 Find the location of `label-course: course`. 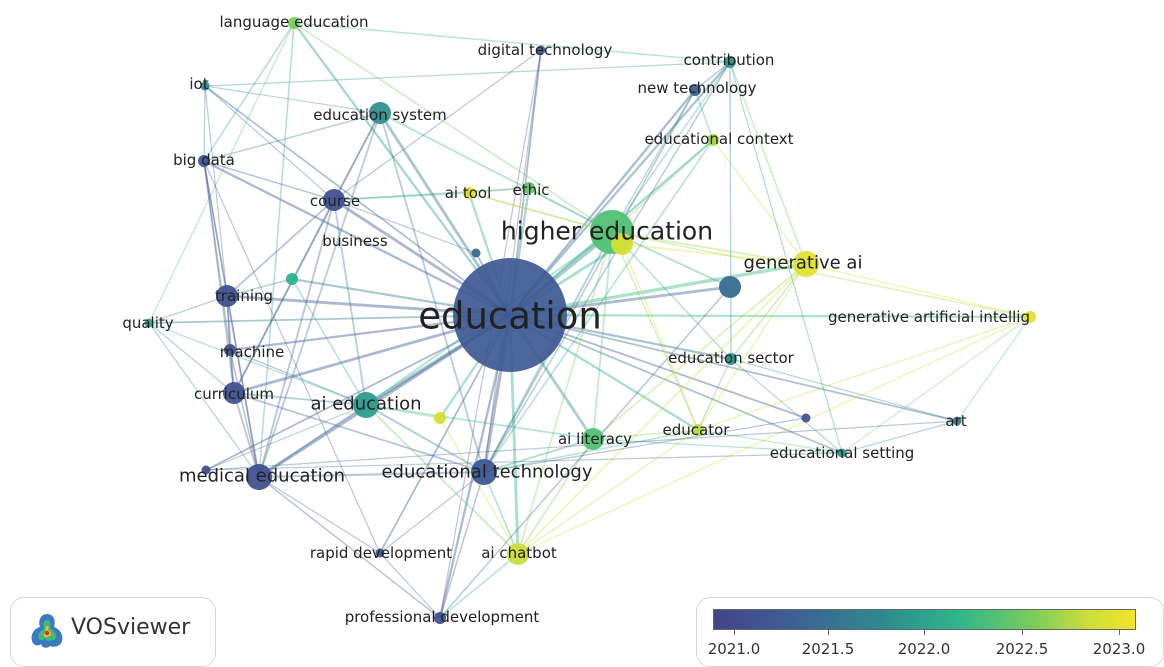

label-course: course is located at coordinates (335, 201).